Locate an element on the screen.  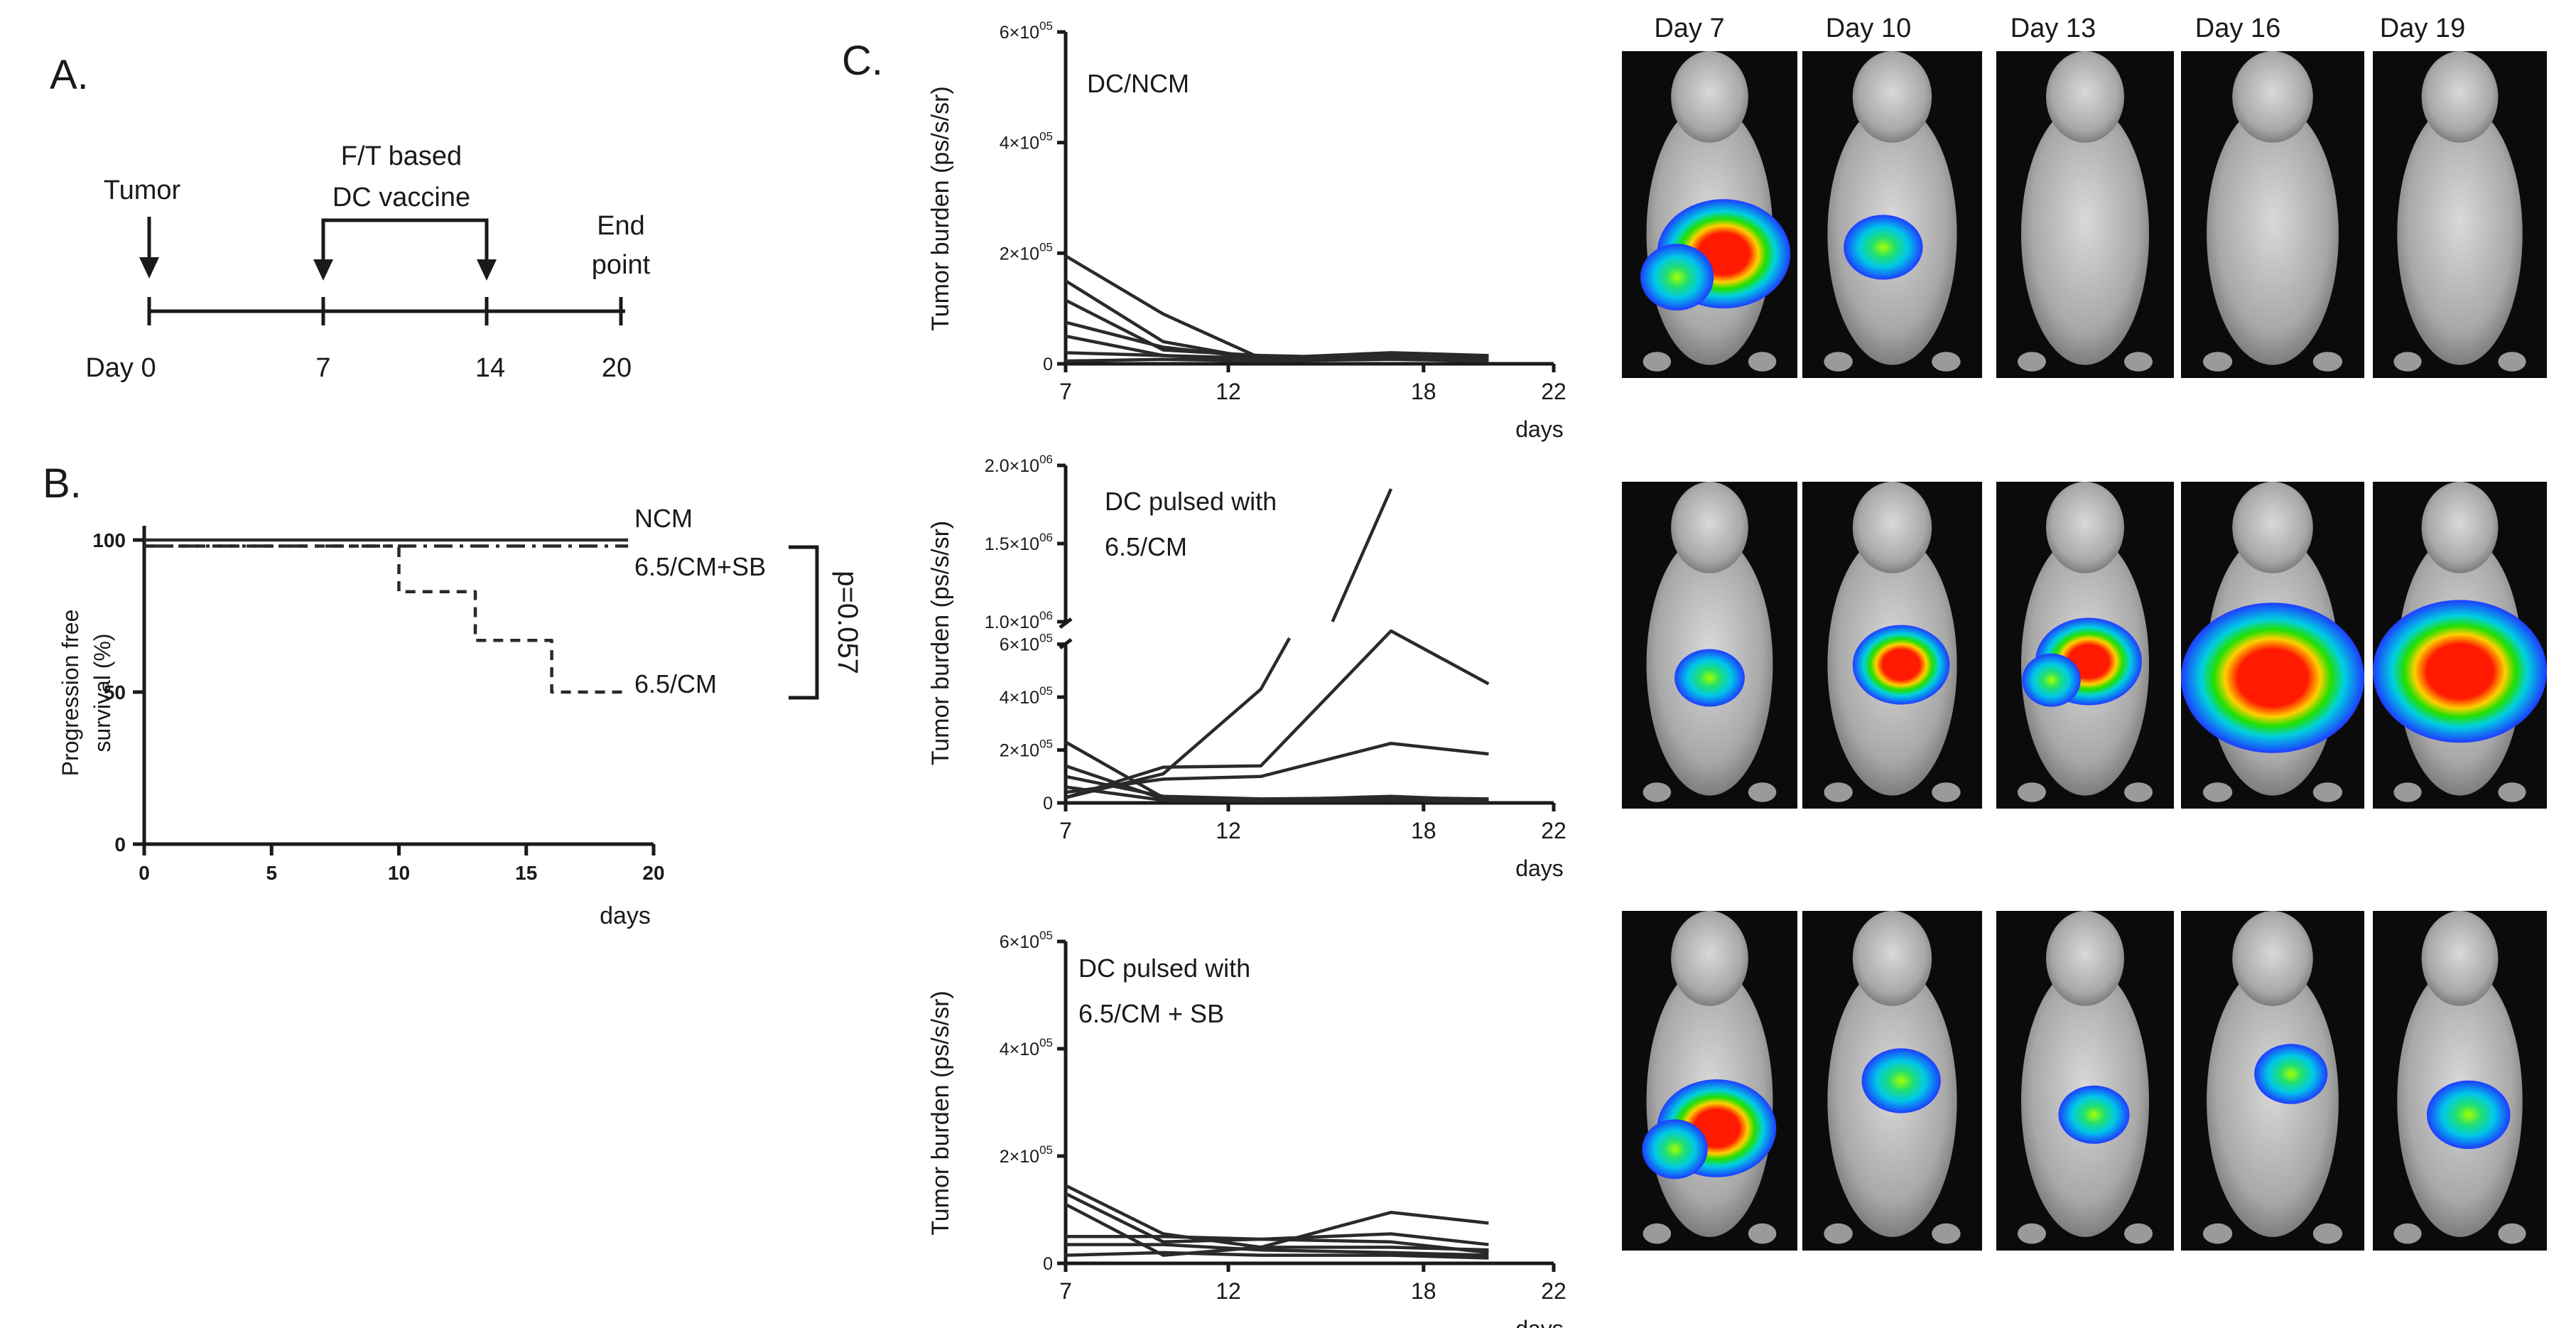
timeline-day-0: Day 0 is located at coordinates (120, 368).